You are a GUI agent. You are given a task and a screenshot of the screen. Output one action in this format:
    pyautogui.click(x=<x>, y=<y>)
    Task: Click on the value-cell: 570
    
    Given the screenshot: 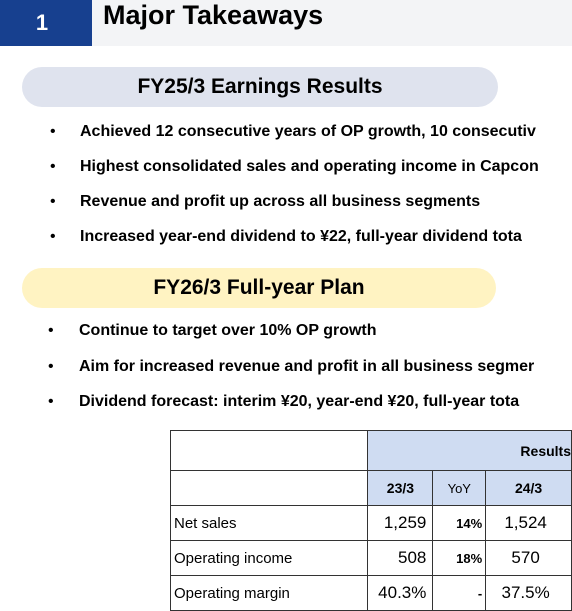 What is the action you would take?
    pyautogui.click(x=528, y=558)
    